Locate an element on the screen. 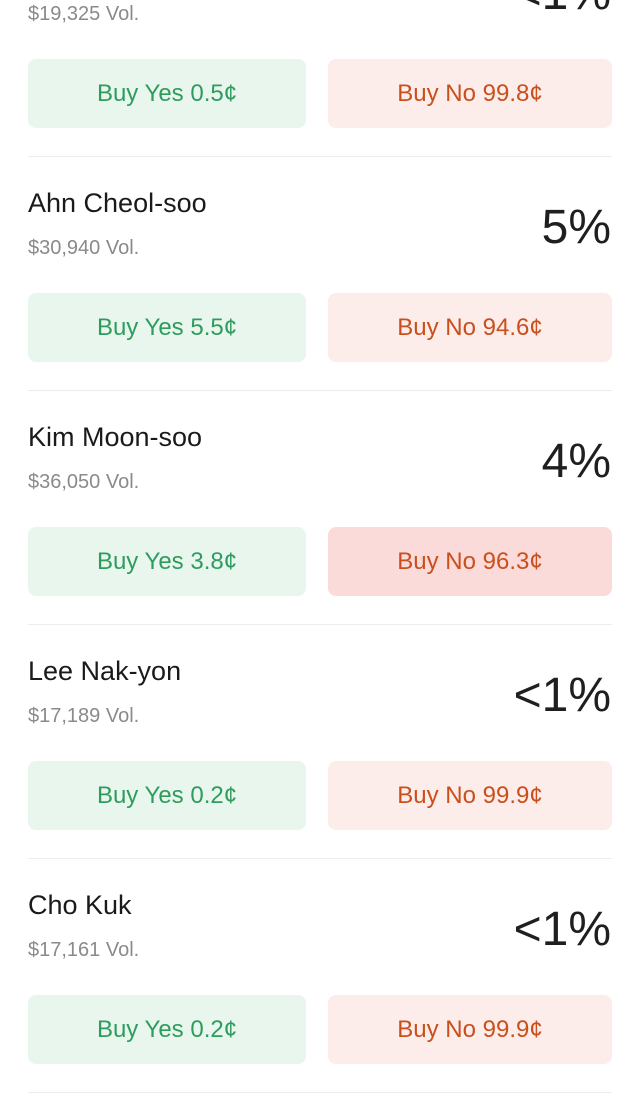 Image resolution: width=640 pixels, height=1105 pixels. candidate-name: Ahn Cheol-soo is located at coordinates (117, 203).